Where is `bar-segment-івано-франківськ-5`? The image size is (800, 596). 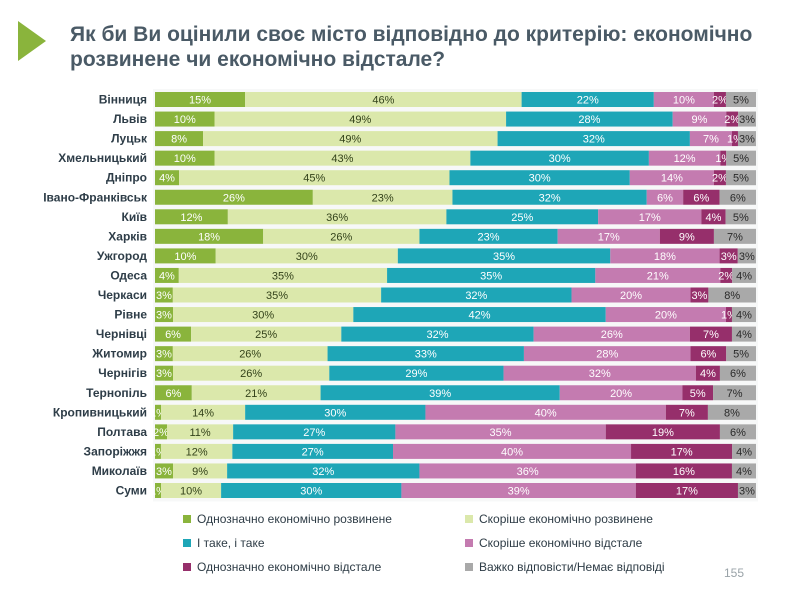
bar-segment-івано-франківськ-5 is located at coordinates (737, 197).